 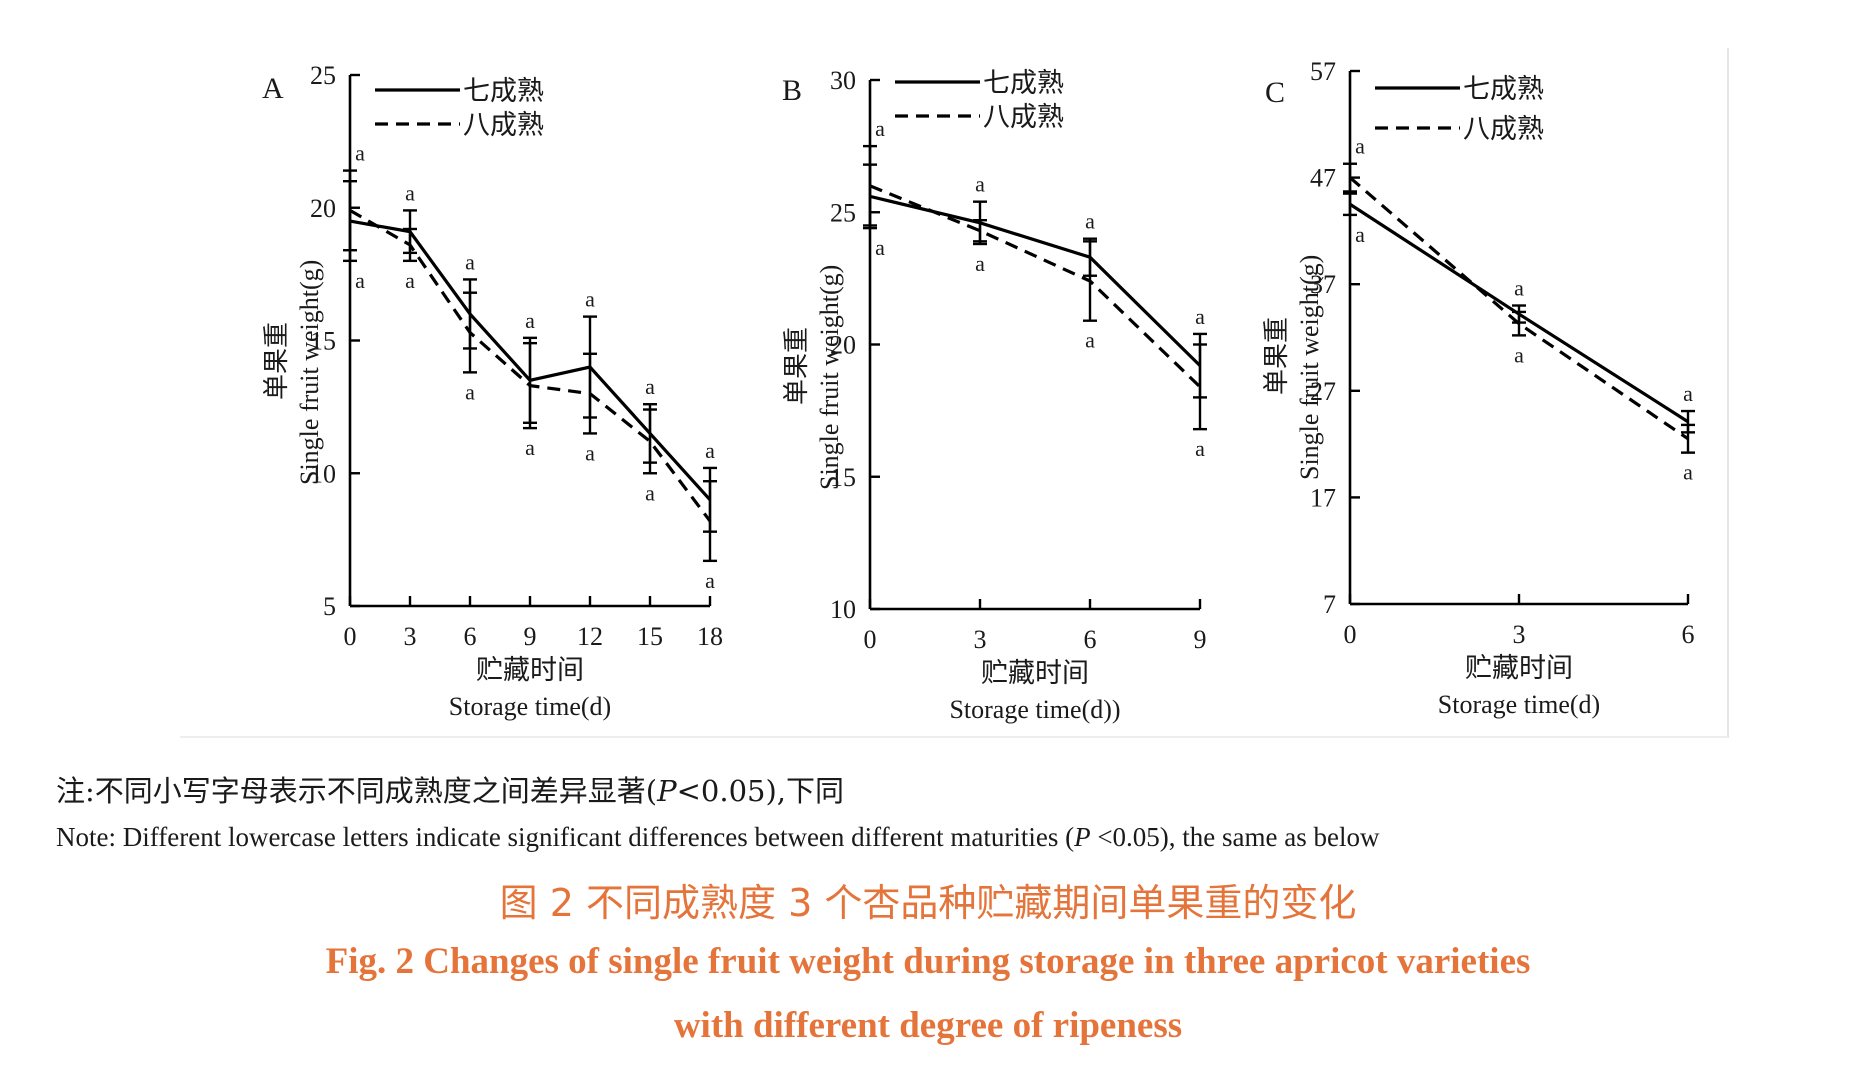 I want to click on chart-3-y-tick-label: 37, so click(x=1323, y=284).